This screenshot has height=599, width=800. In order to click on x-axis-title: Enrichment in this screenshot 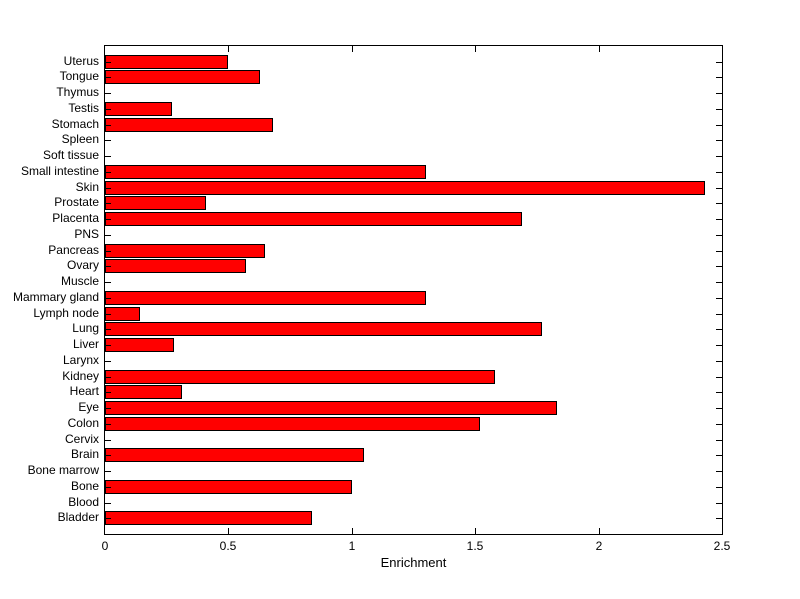, I will do `click(413, 562)`.